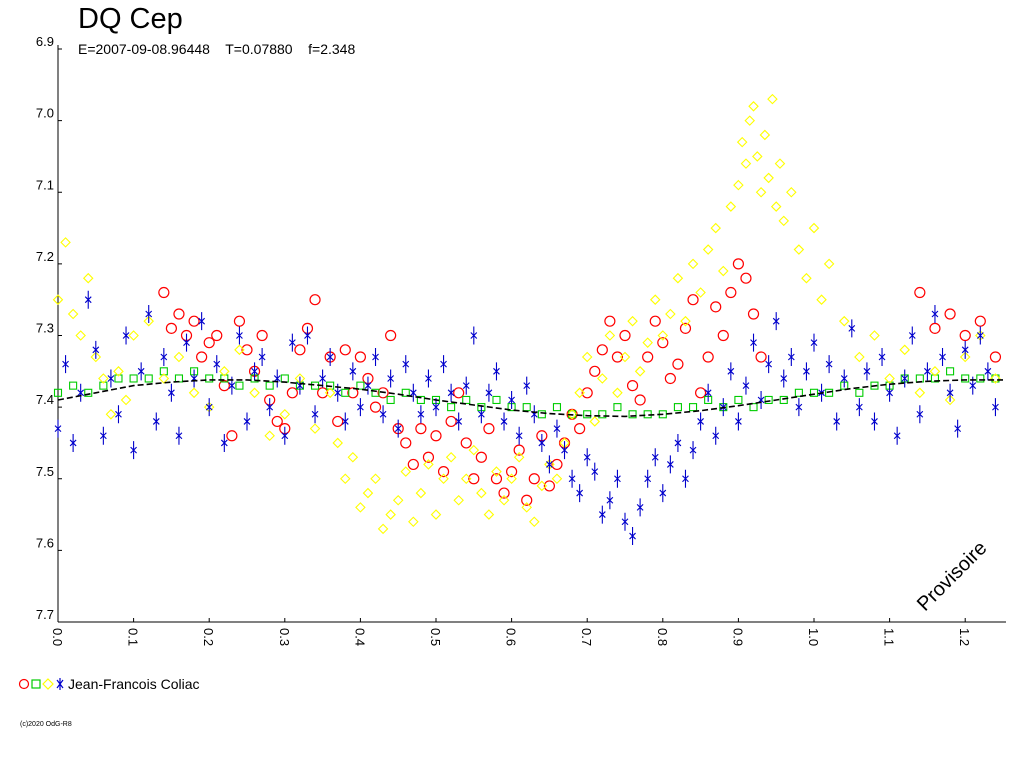 Image resolution: width=1024 pixels, height=768 pixels. What do you see at coordinates (57, 637) in the screenshot?
I see `x-tick-label: 0.0` at bounding box center [57, 637].